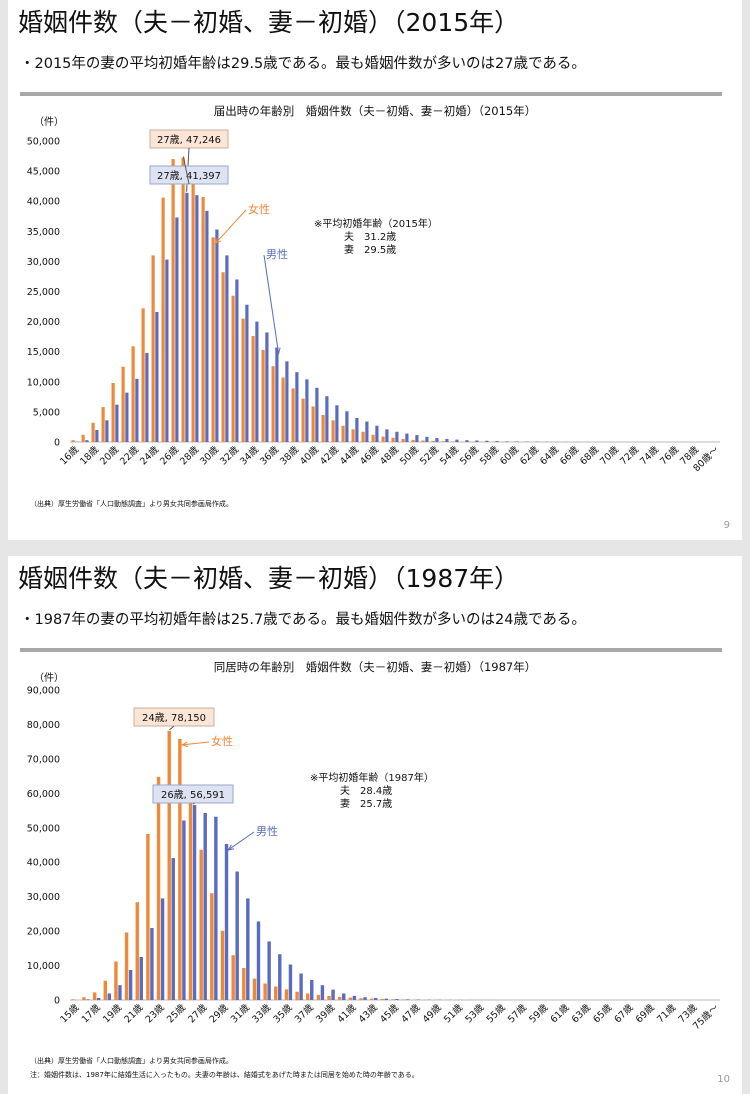 This screenshot has height=1094, width=750. I want to click on x-tick-label: 51歳, so click(453, 1013).